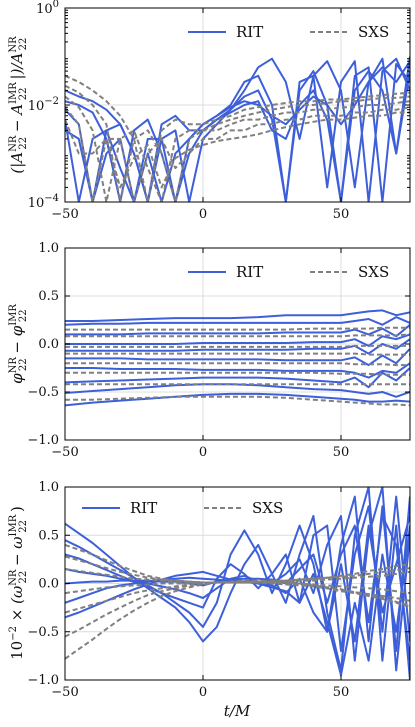  What do you see at coordinates (47, 8) in the screenshot?
I see `y-tick-label: 10⁰` at bounding box center [47, 8].